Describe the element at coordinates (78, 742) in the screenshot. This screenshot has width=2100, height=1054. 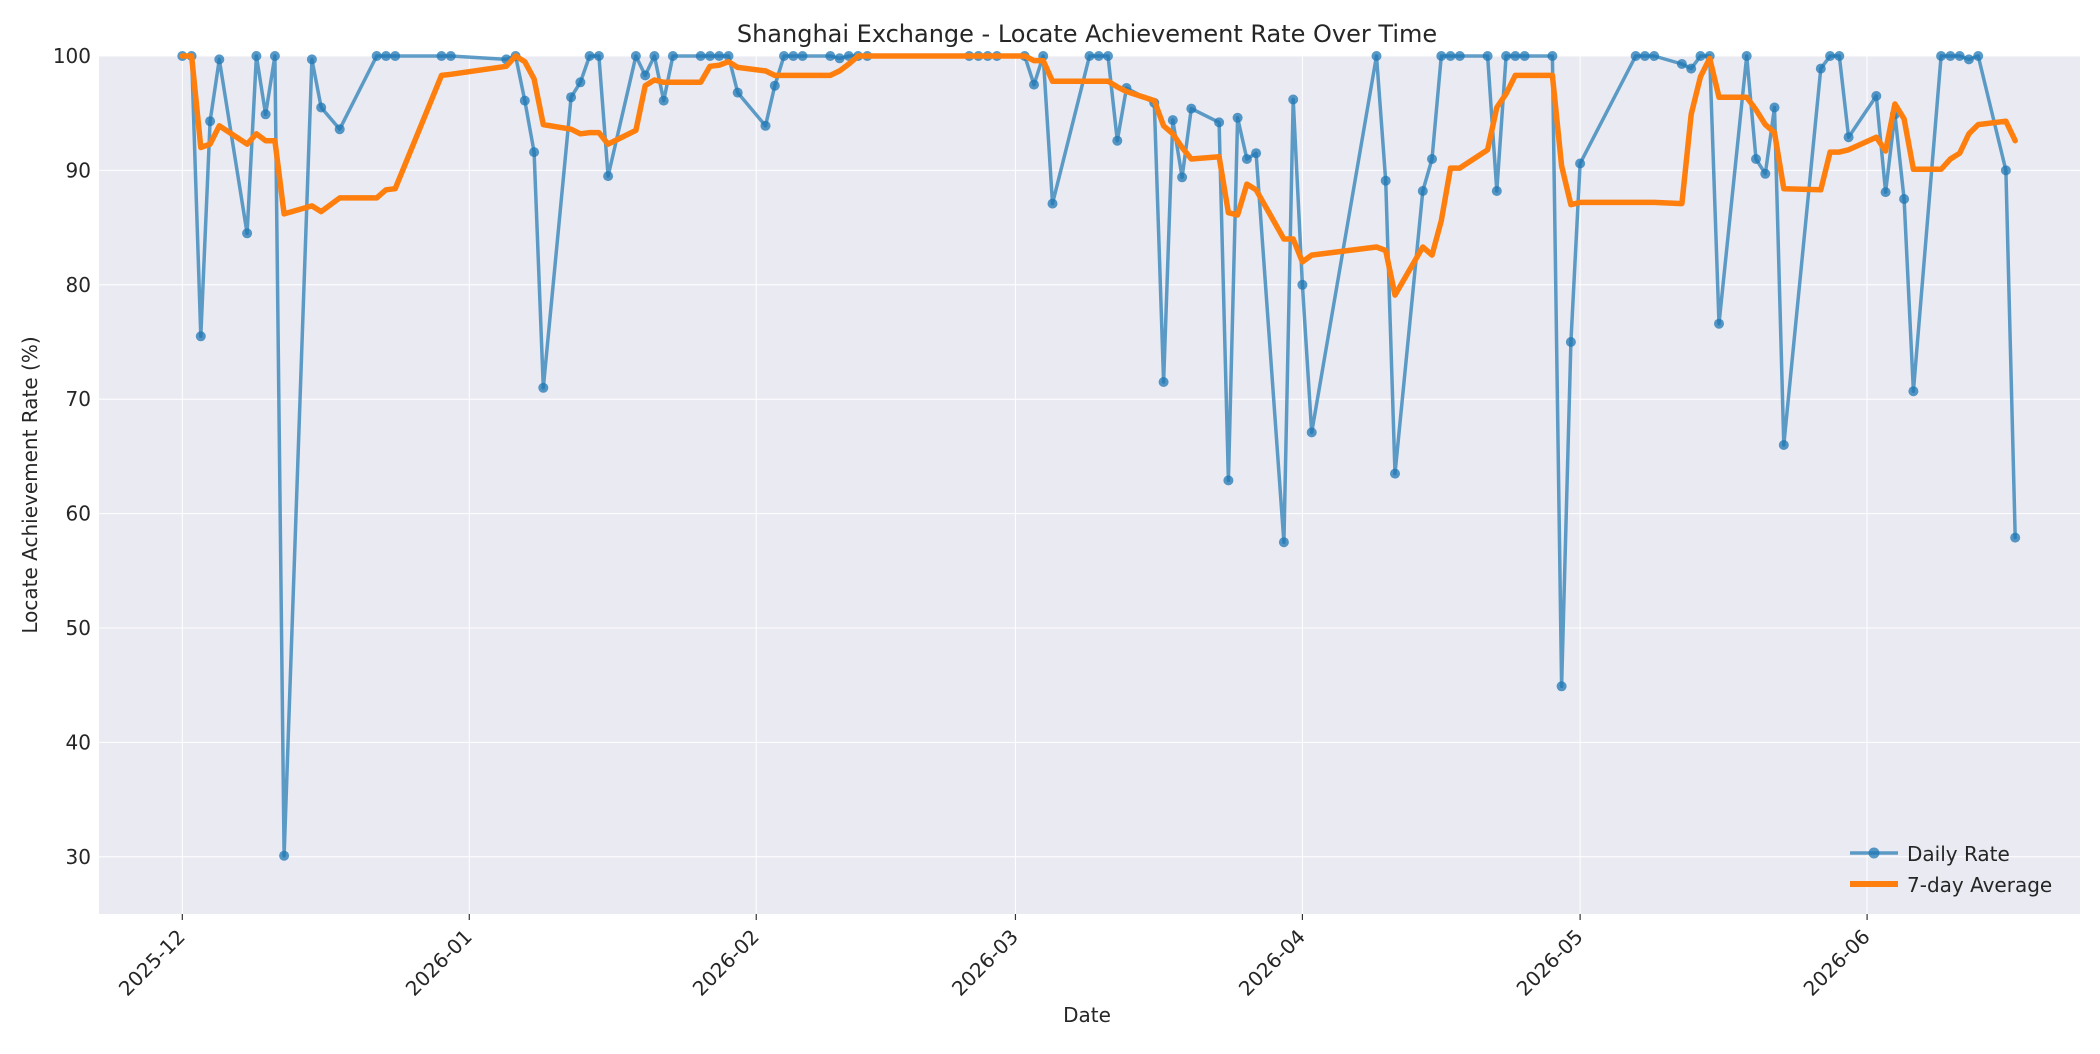
I see `y-tick-label: 40` at that location.